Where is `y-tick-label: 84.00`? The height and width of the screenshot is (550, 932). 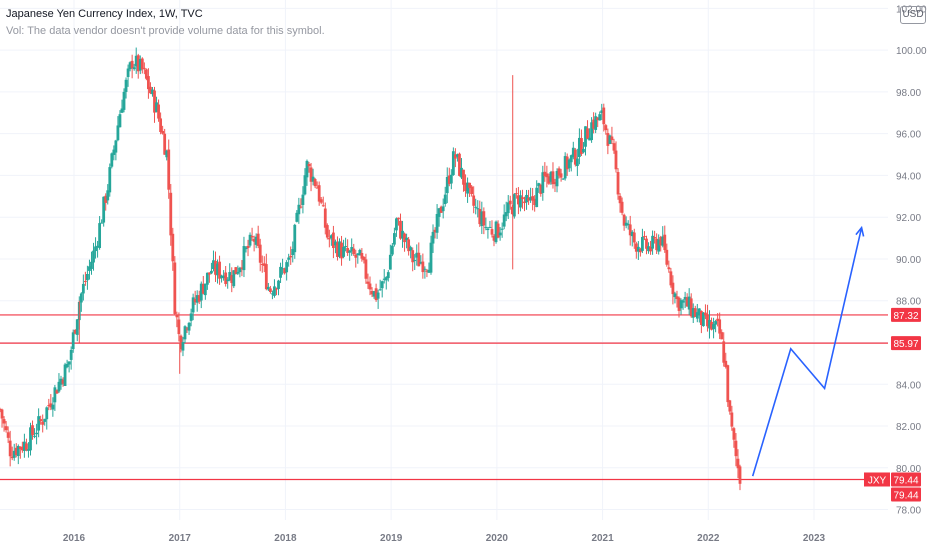
y-tick-label: 84.00 is located at coordinates (908, 385).